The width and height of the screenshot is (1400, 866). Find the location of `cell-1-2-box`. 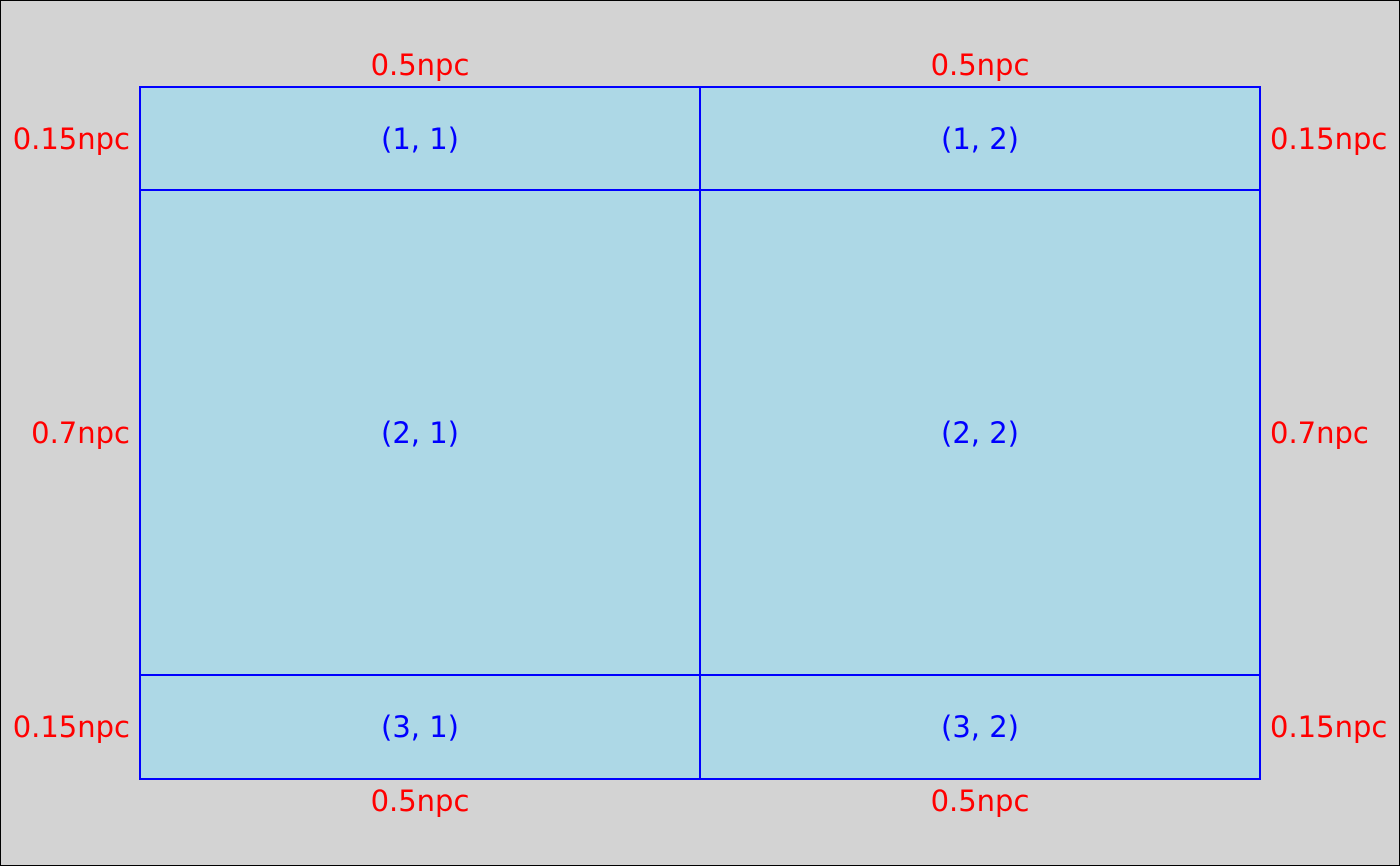

cell-1-2-box is located at coordinates (980, 138).